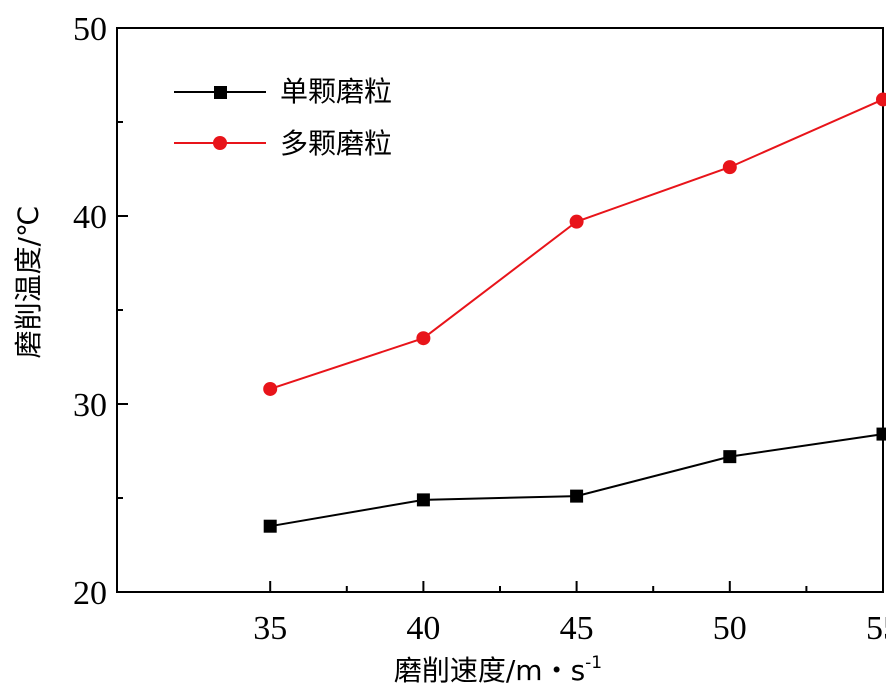 The image size is (886, 690). Describe the element at coordinates (876, 628) in the screenshot. I see `x-tick-label: 55` at that location.